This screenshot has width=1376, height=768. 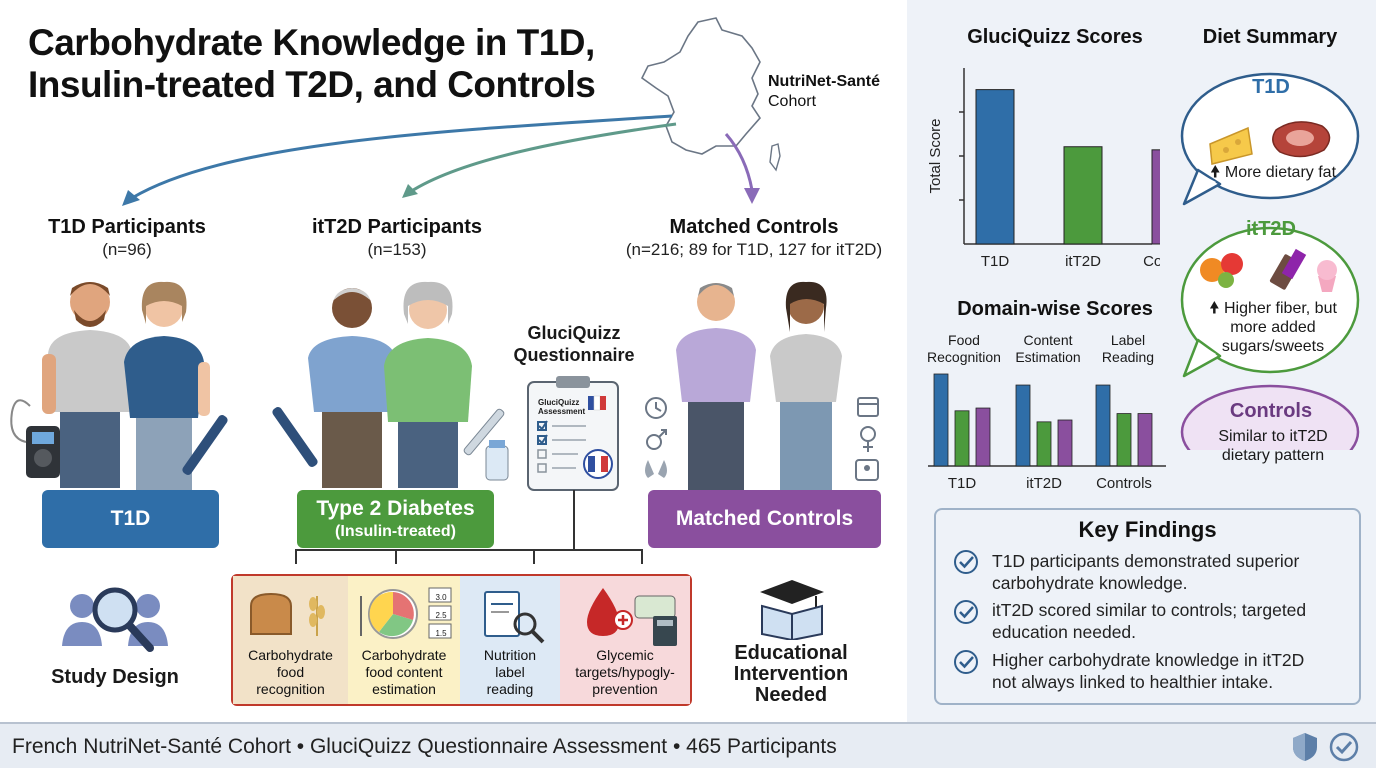 What do you see at coordinates (428, 384) in the screenshot?
I see `t2d-woman-figure` at bounding box center [428, 384].